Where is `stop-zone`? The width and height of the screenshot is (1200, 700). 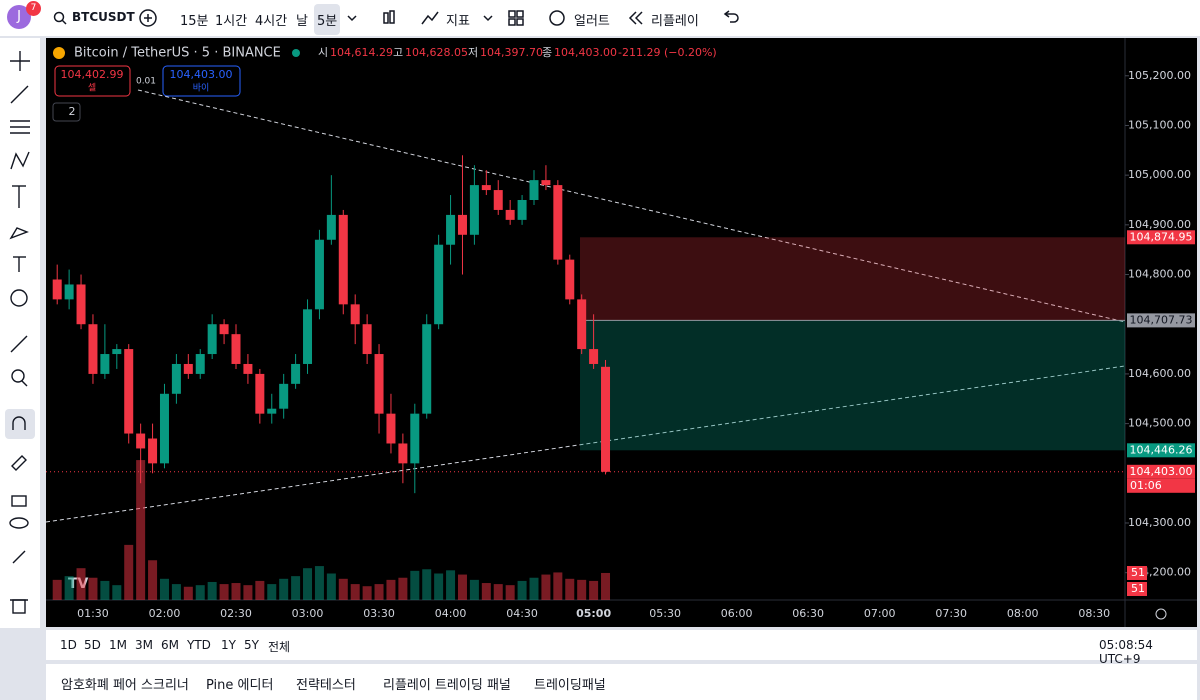 stop-zone is located at coordinates (852, 279).